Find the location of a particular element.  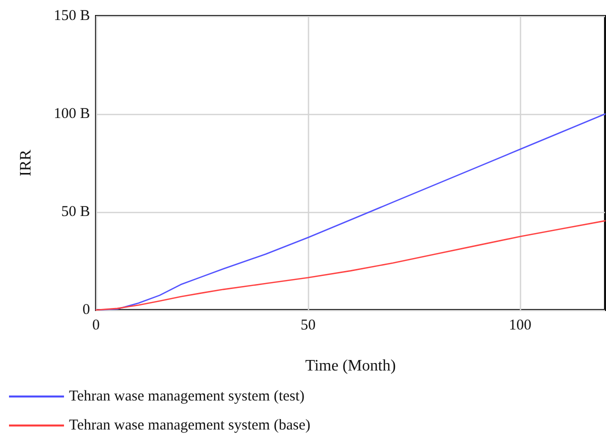

x-tick-label: 100 is located at coordinates (520, 326).